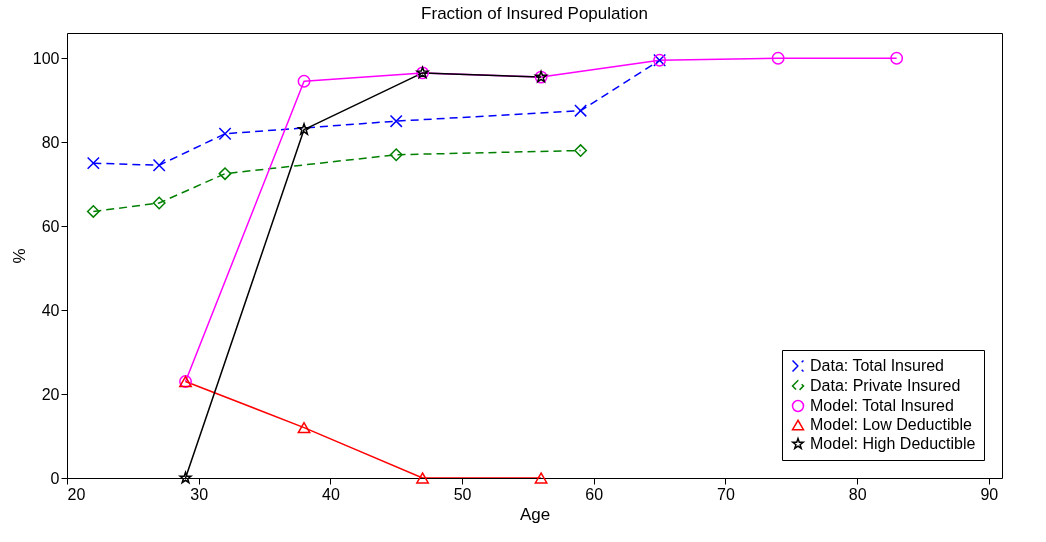 The width and height of the screenshot is (1046, 542). What do you see at coordinates (76, 494) in the screenshot?
I see `x-tick-label: 20` at bounding box center [76, 494].